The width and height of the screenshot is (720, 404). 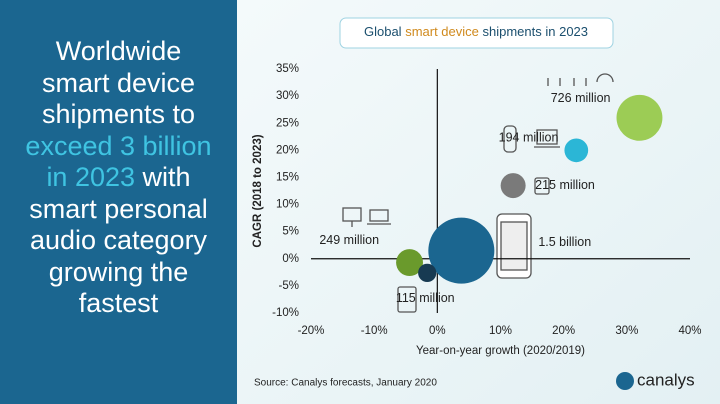 I want to click on y-tick-label: 35%, so click(x=287, y=69).